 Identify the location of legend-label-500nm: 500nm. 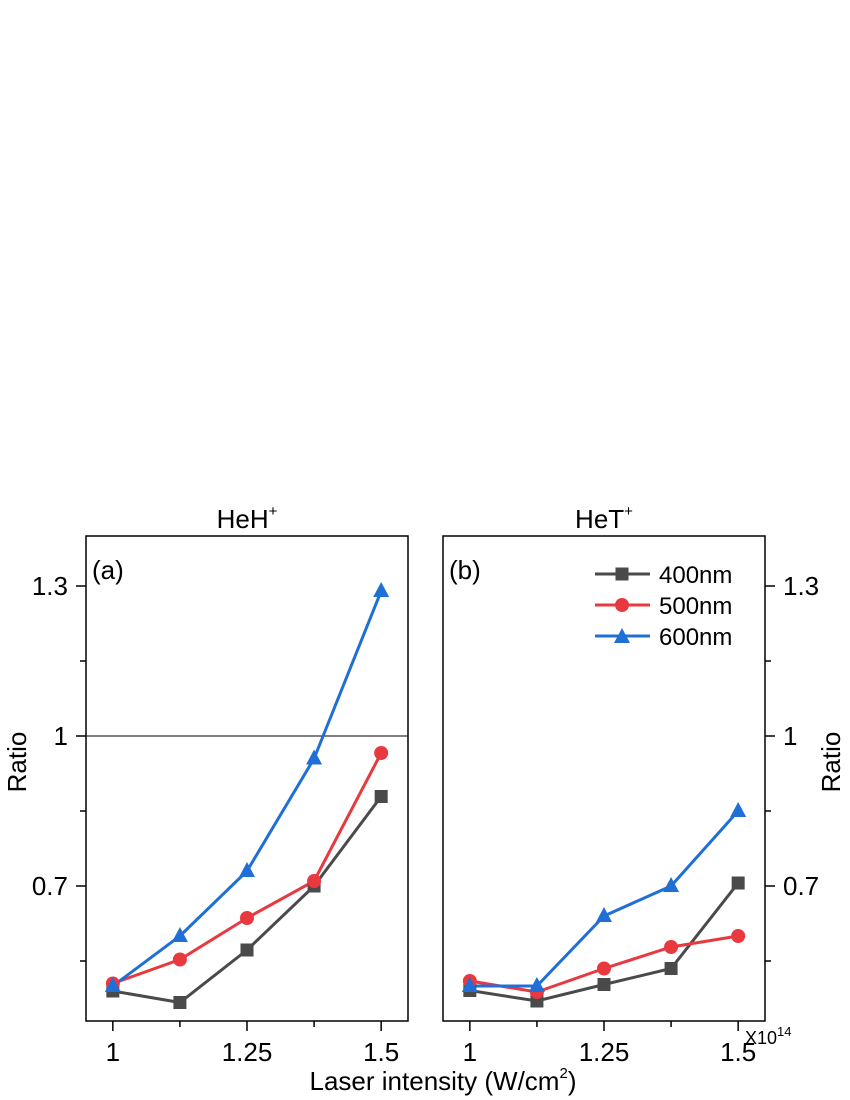
(695, 606).